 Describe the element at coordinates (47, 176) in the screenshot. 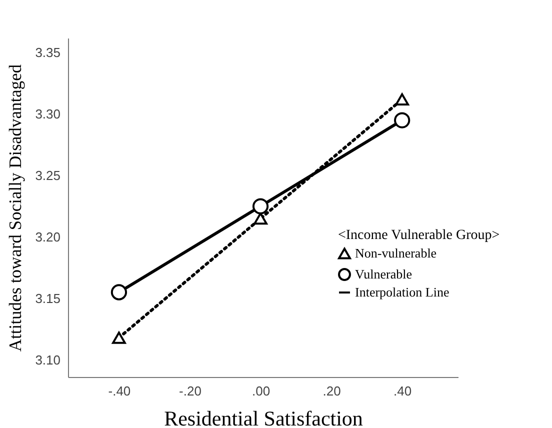

I see `y-tick-label: 3.25` at that location.